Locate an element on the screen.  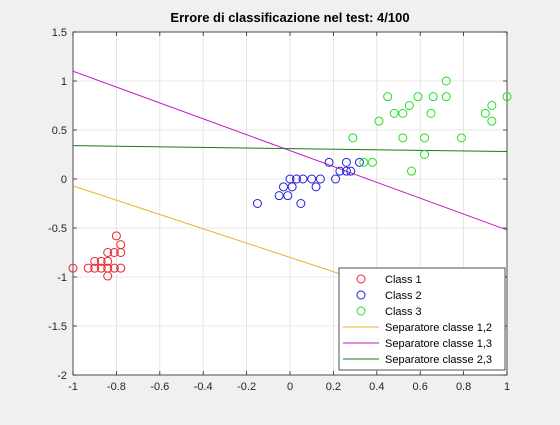
legend-box is located at coordinates (422, 319).